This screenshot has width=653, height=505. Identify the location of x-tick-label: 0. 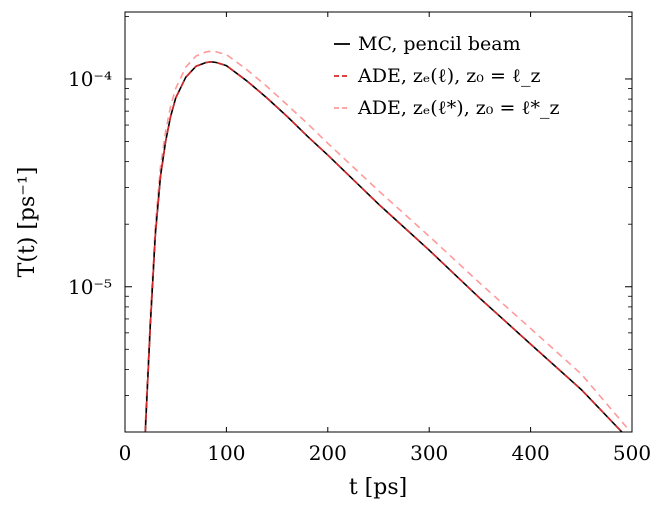
(125, 453).